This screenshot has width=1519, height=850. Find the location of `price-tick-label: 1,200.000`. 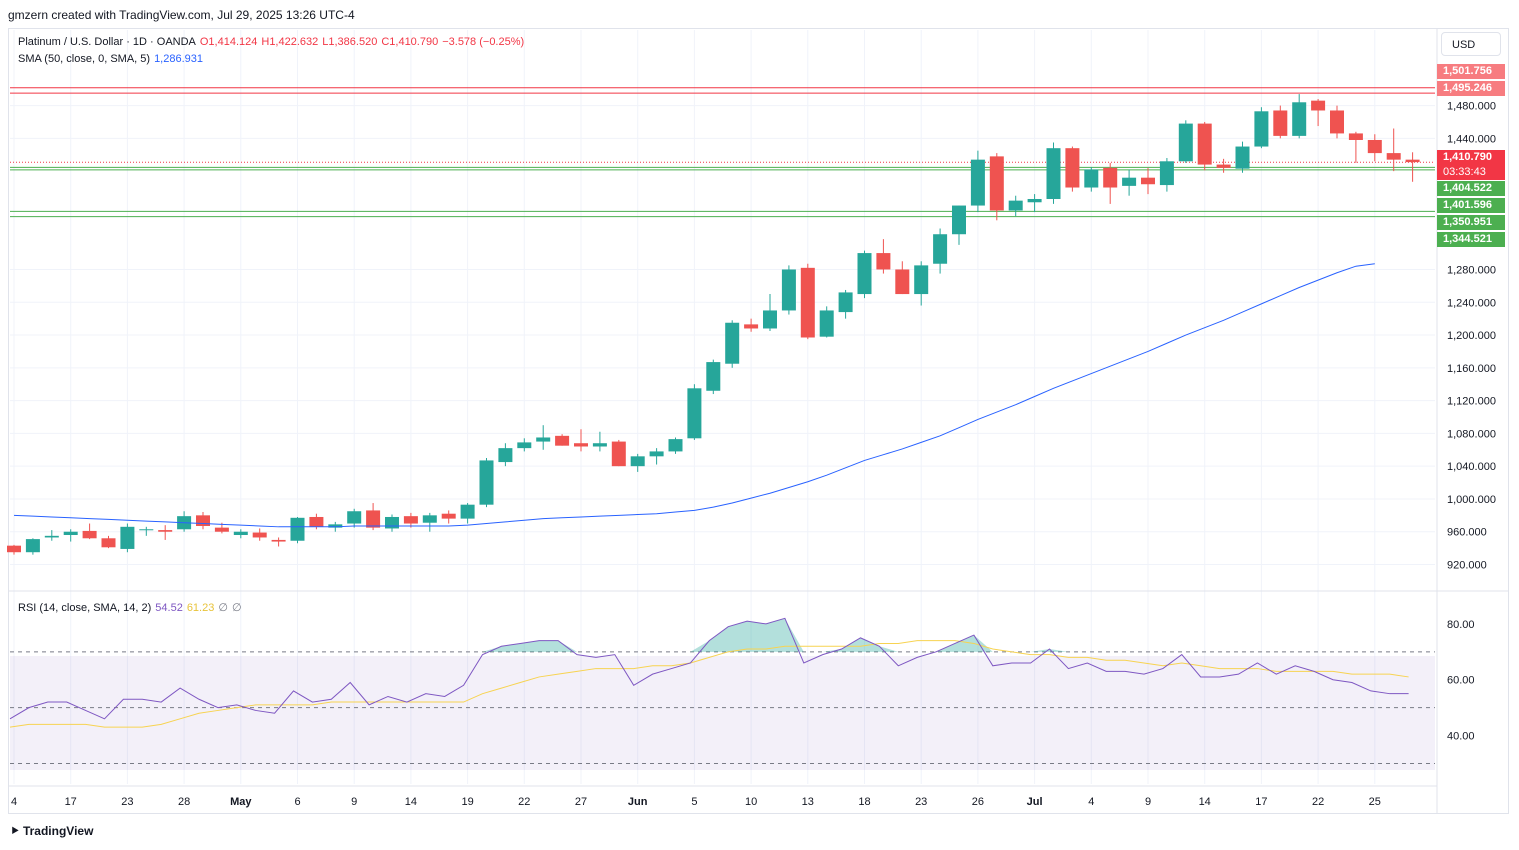

price-tick-label: 1,200.000 is located at coordinates (1471, 336).